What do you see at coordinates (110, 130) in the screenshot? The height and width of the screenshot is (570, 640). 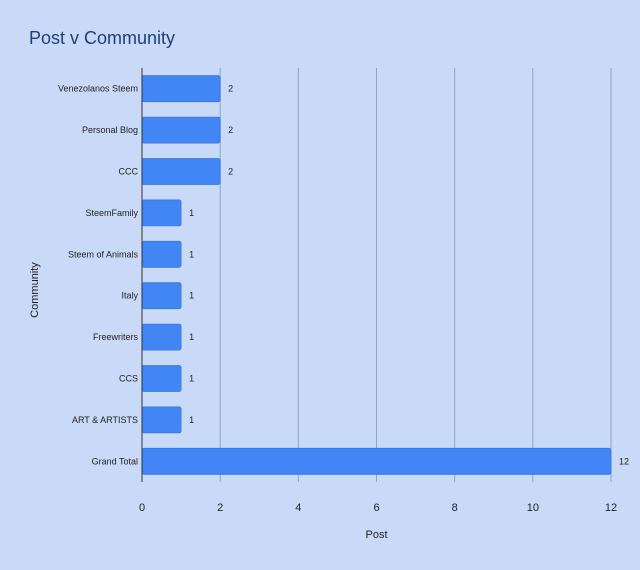 I see `category-label: Personal Blog` at bounding box center [110, 130].